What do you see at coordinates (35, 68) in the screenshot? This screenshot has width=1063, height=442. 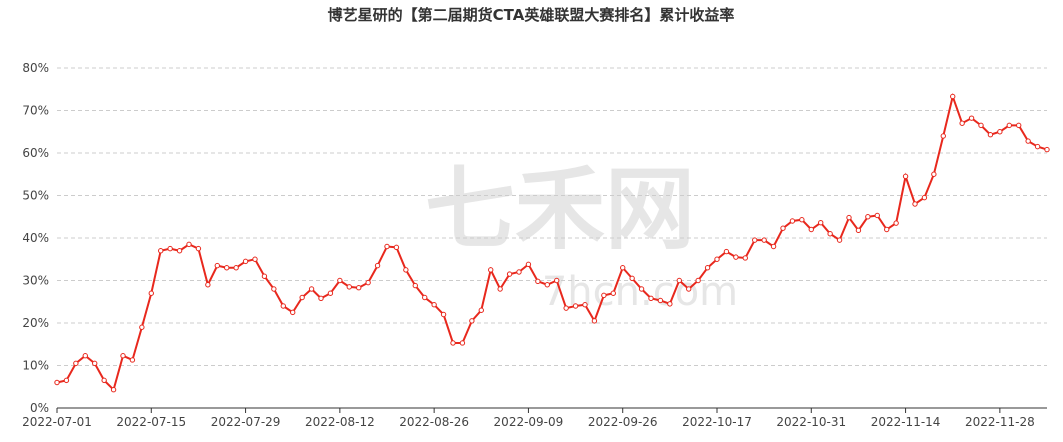 I see `y-tick-label: 80%` at bounding box center [35, 68].